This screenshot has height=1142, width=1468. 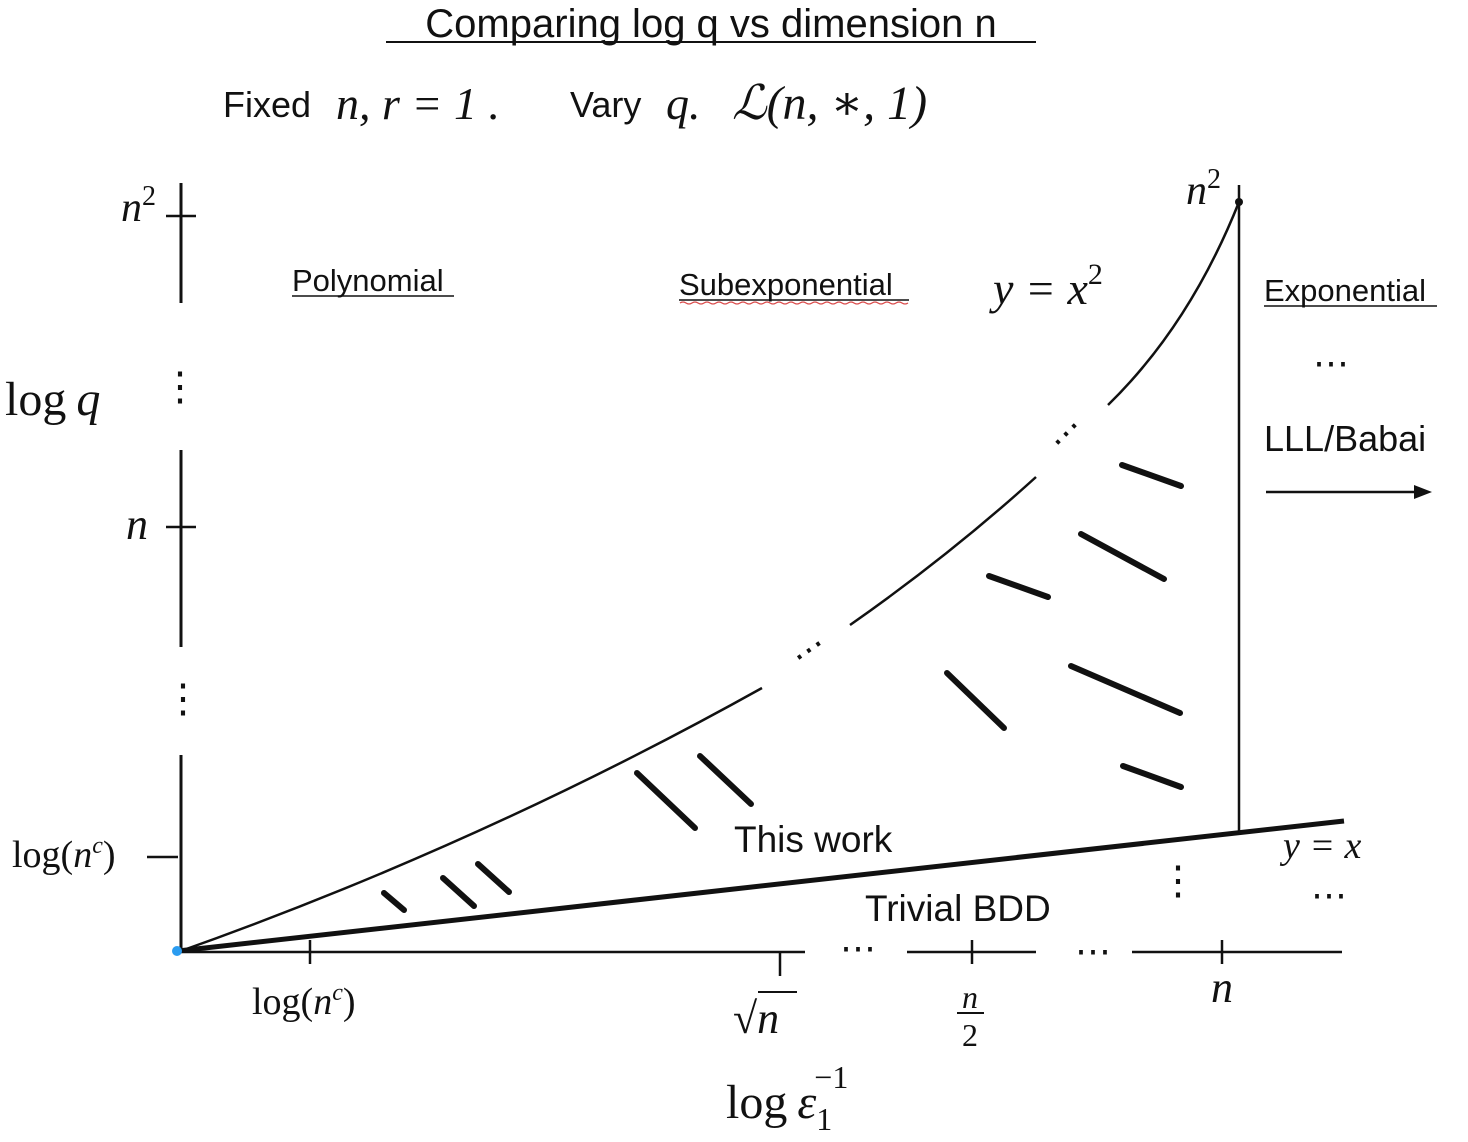 What do you see at coordinates (1331, 363) in the screenshot?
I see `exponential-dots: ⋯` at bounding box center [1331, 363].